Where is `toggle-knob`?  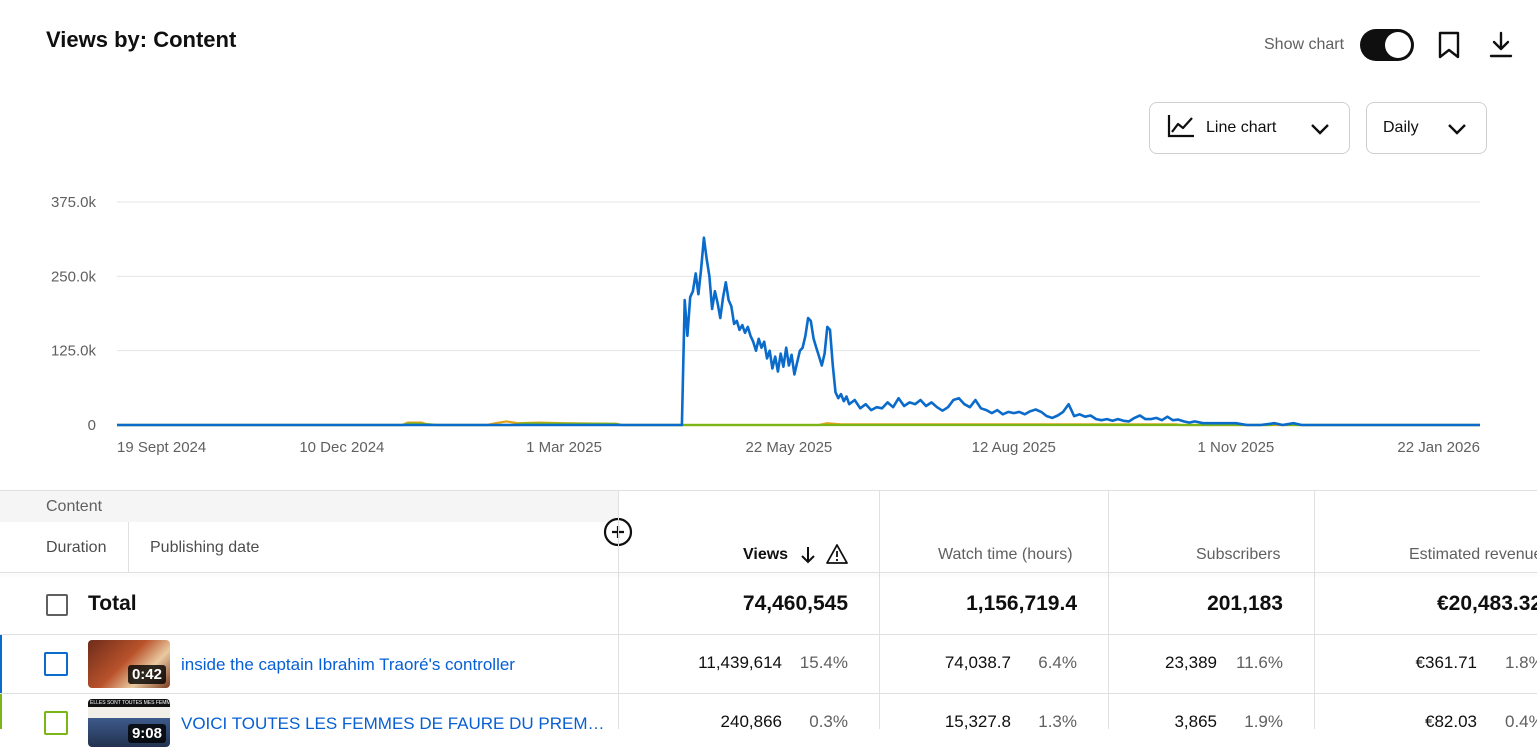
toggle-knob is located at coordinates (1398, 45).